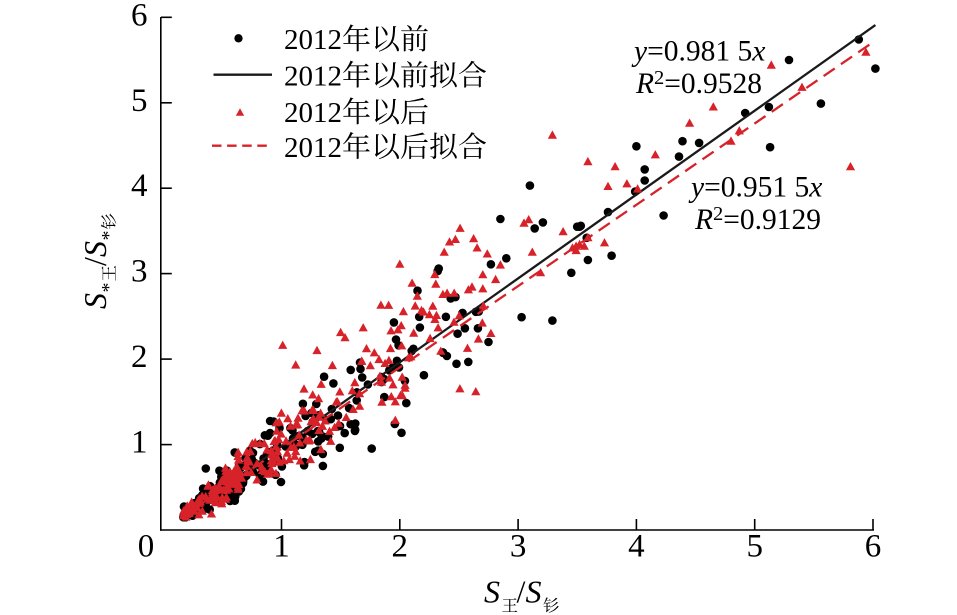  I want to click on svg-text: y=0.951 5x, so click(755, 188).